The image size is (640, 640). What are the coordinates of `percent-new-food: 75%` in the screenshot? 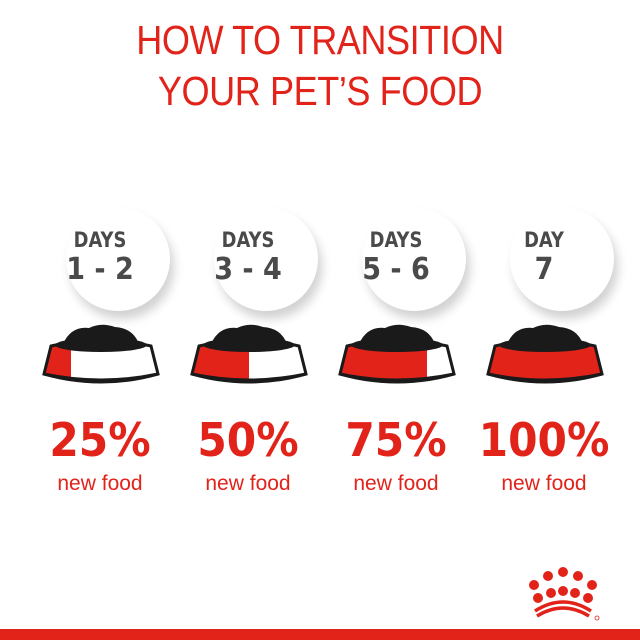 It's located at (396, 440).